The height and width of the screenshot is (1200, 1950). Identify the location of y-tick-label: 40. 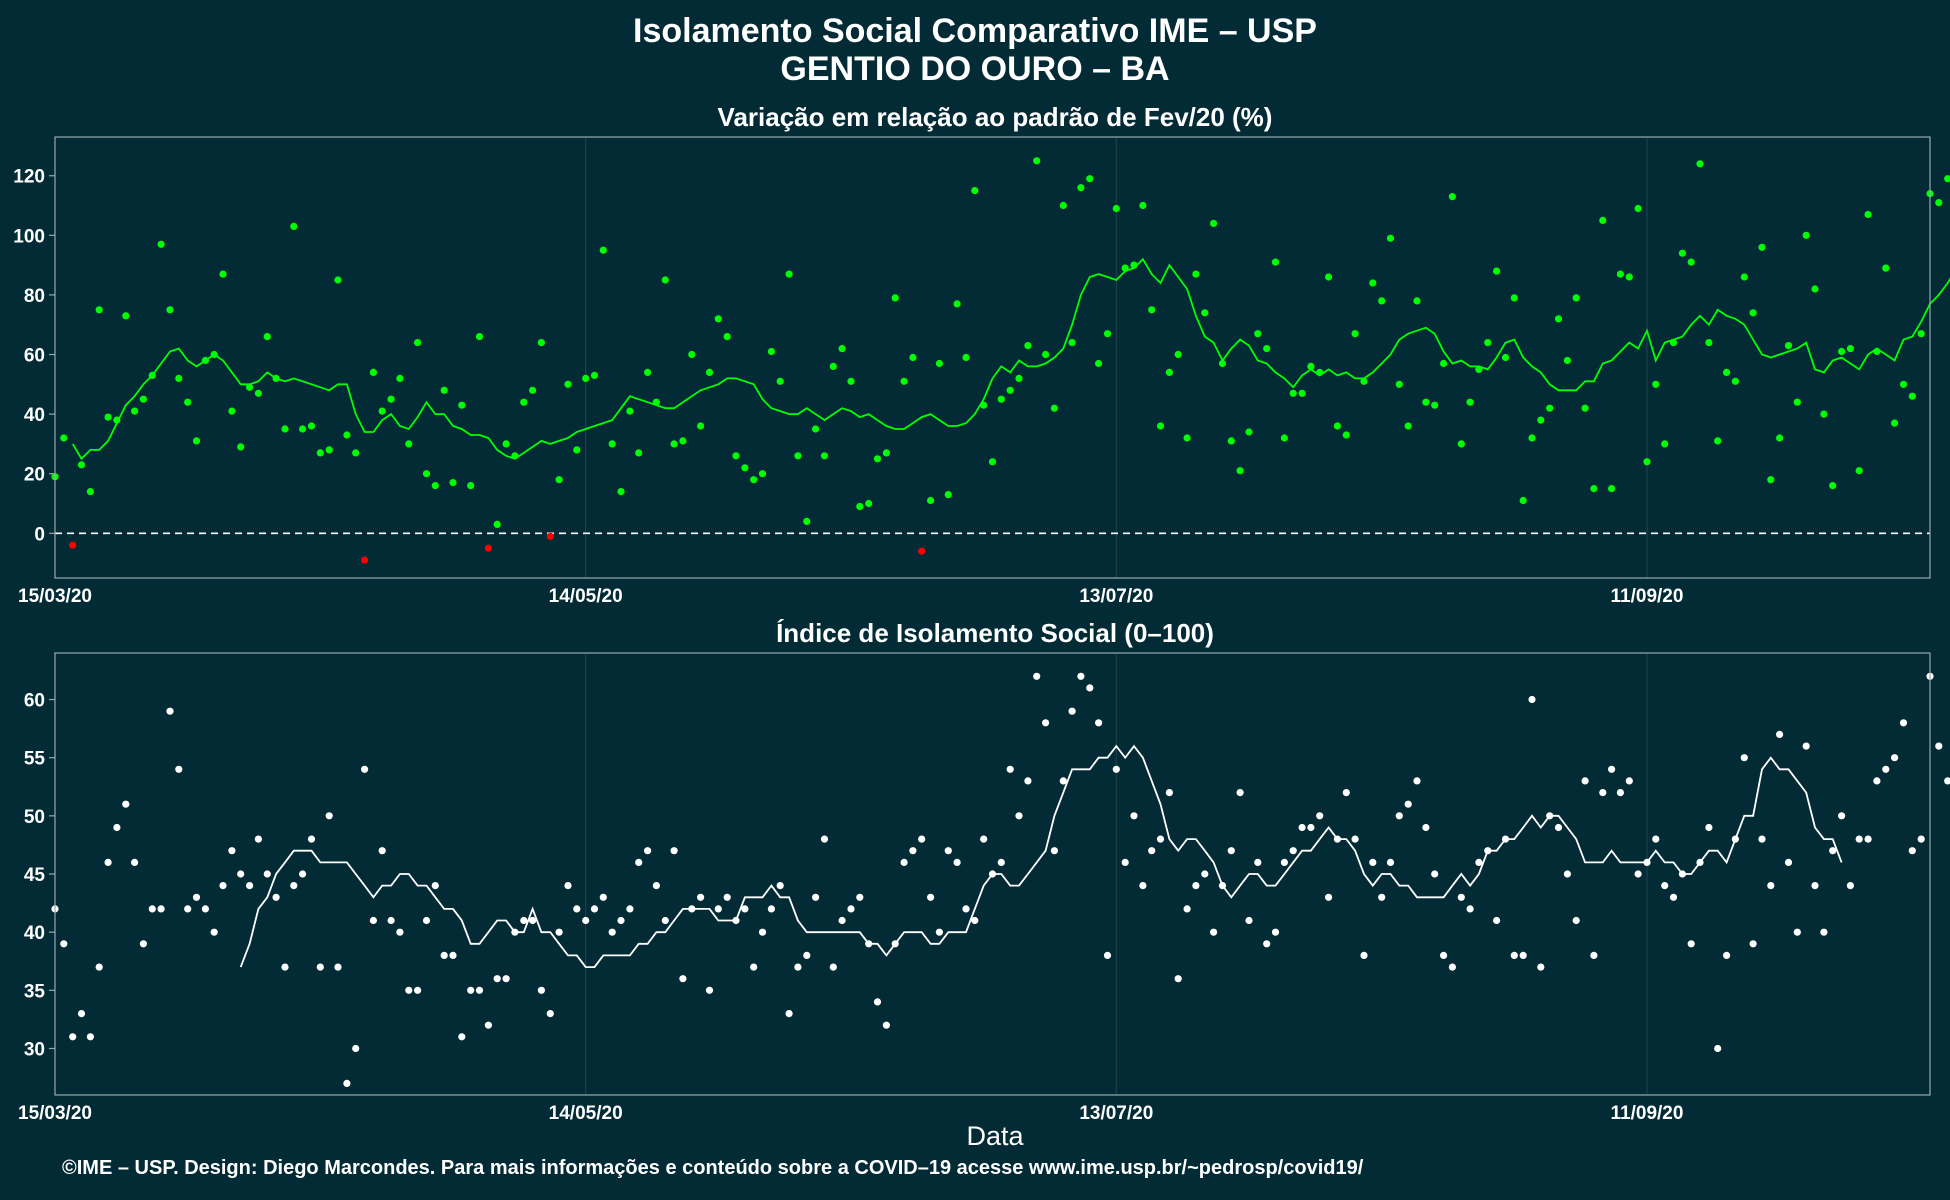
(34, 933).